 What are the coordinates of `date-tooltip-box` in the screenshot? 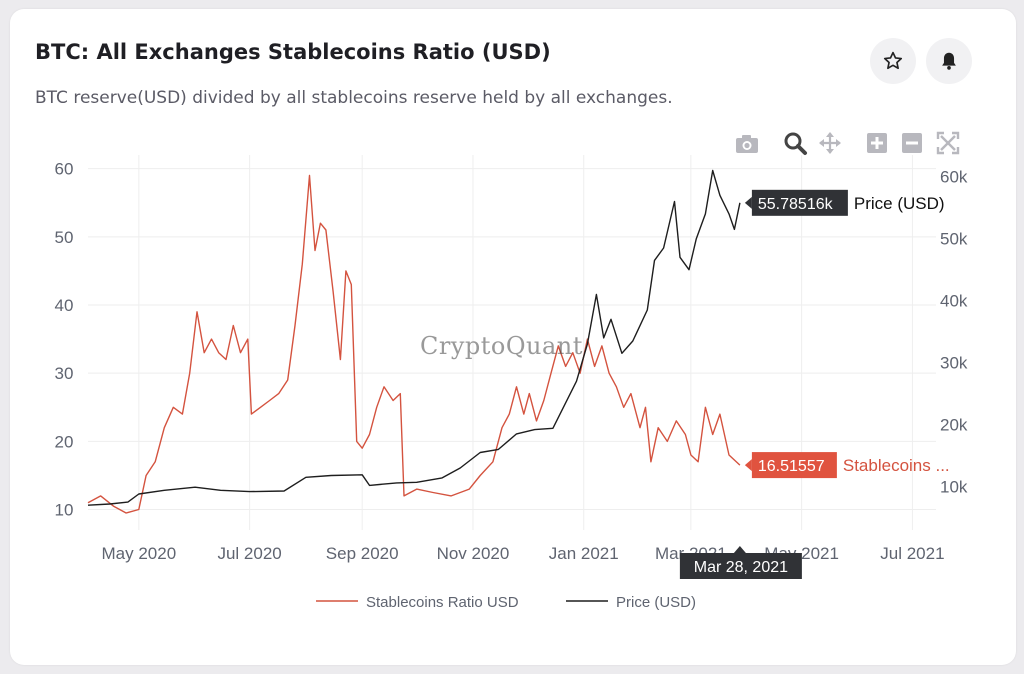 It's located at (740, 566).